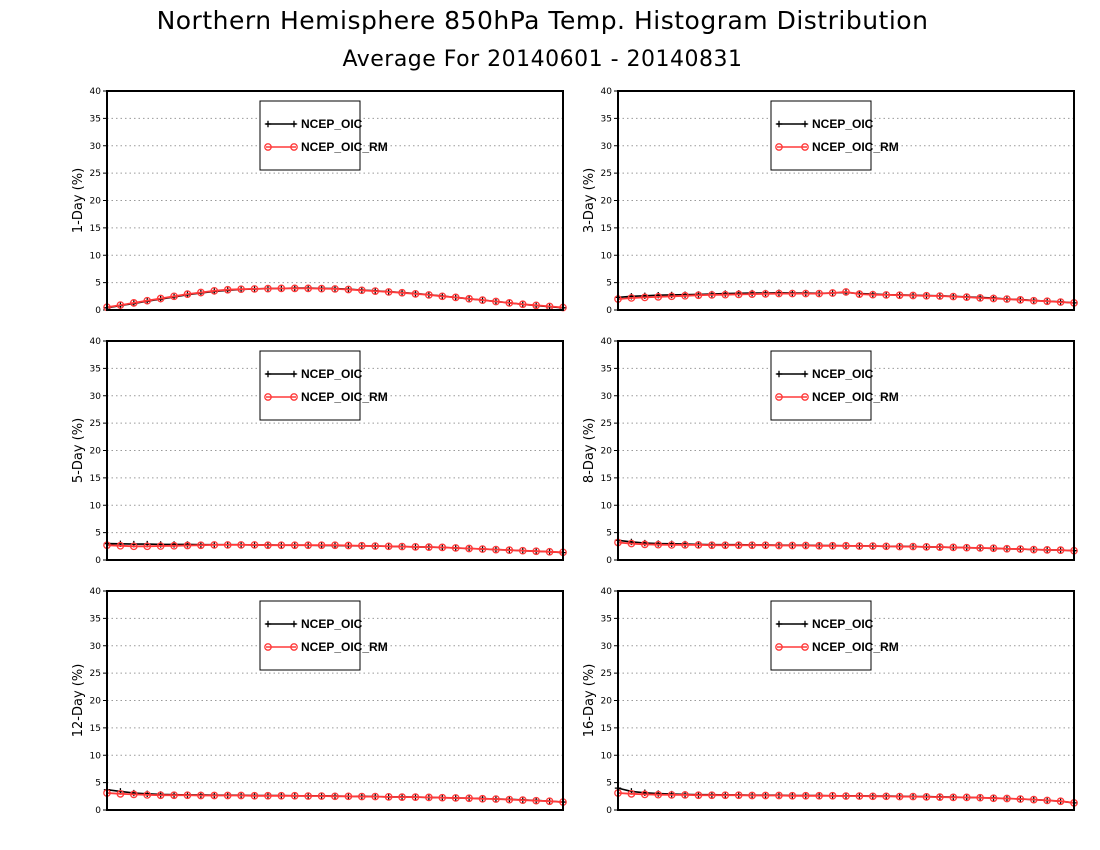 Image resolution: width=1100 pixels, height=850 pixels. What do you see at coordinates (98, 811) in the screenshot?
I see `y-tick-label: 0` at bounding box center [98, 811].